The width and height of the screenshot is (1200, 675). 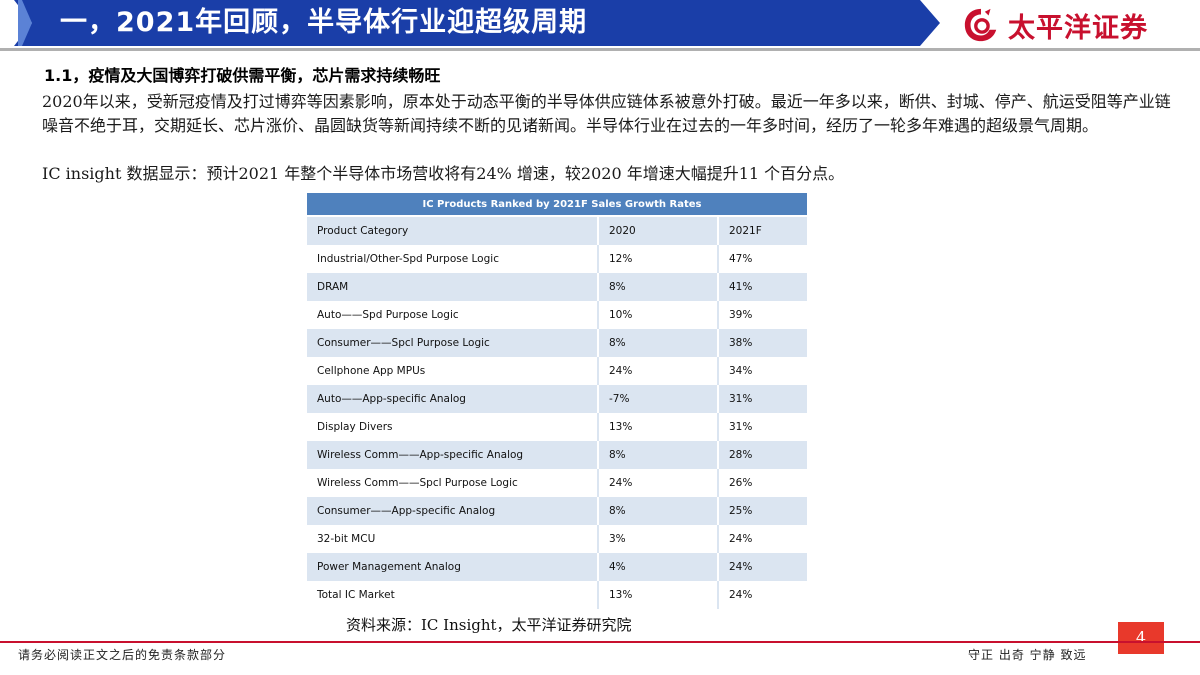 I want to click on header-banner, so click(x=470, y=23).